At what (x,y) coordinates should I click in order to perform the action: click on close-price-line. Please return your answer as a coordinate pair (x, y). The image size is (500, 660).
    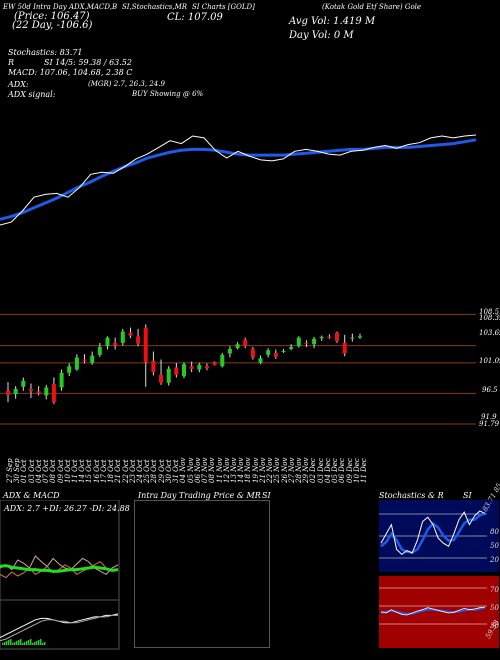
    Looking at the image, I should click on (238, 180).